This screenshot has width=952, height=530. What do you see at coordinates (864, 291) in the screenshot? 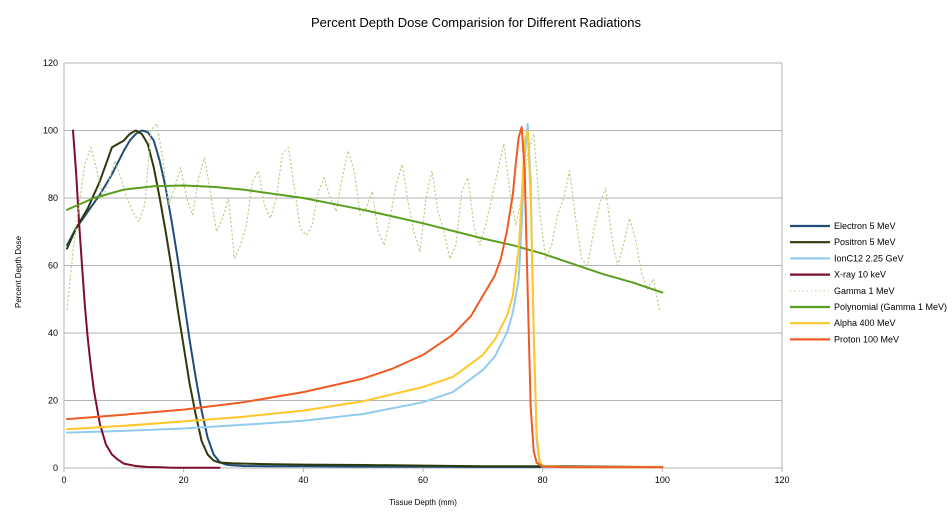
I see `legend-label-gamma-1-mev: Gamma 1 MeV` at bounding box center [864, 291].